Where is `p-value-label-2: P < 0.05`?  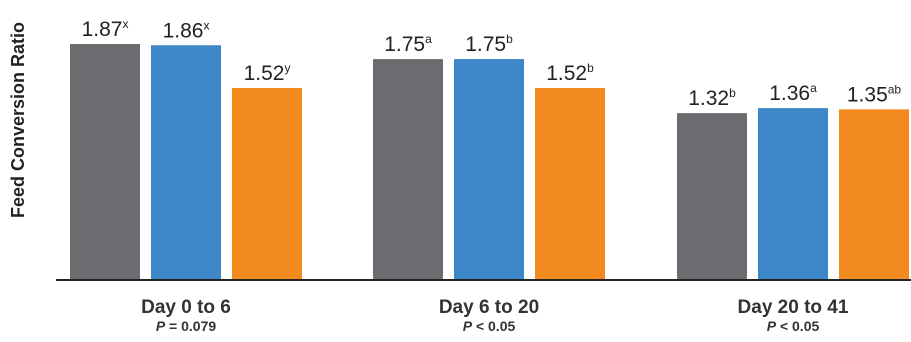 p-value-label-2: P < 0.05 is located at coordinates (489, 326).